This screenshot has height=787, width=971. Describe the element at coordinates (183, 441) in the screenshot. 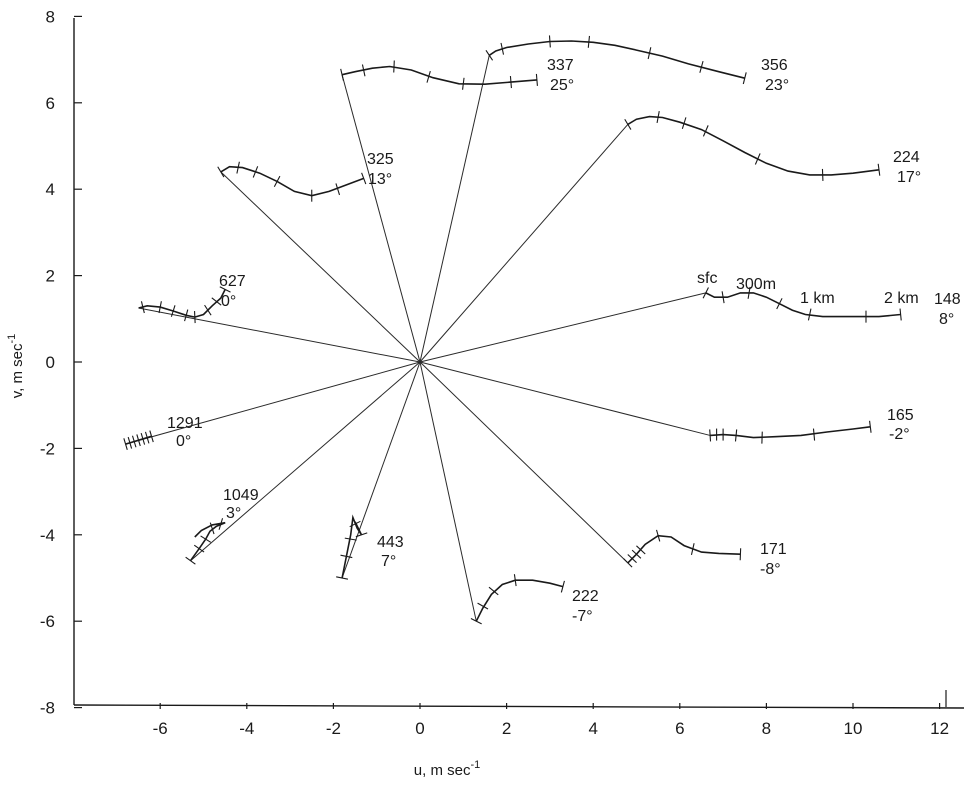

I see `label-1291-angle: 0°` at that location.